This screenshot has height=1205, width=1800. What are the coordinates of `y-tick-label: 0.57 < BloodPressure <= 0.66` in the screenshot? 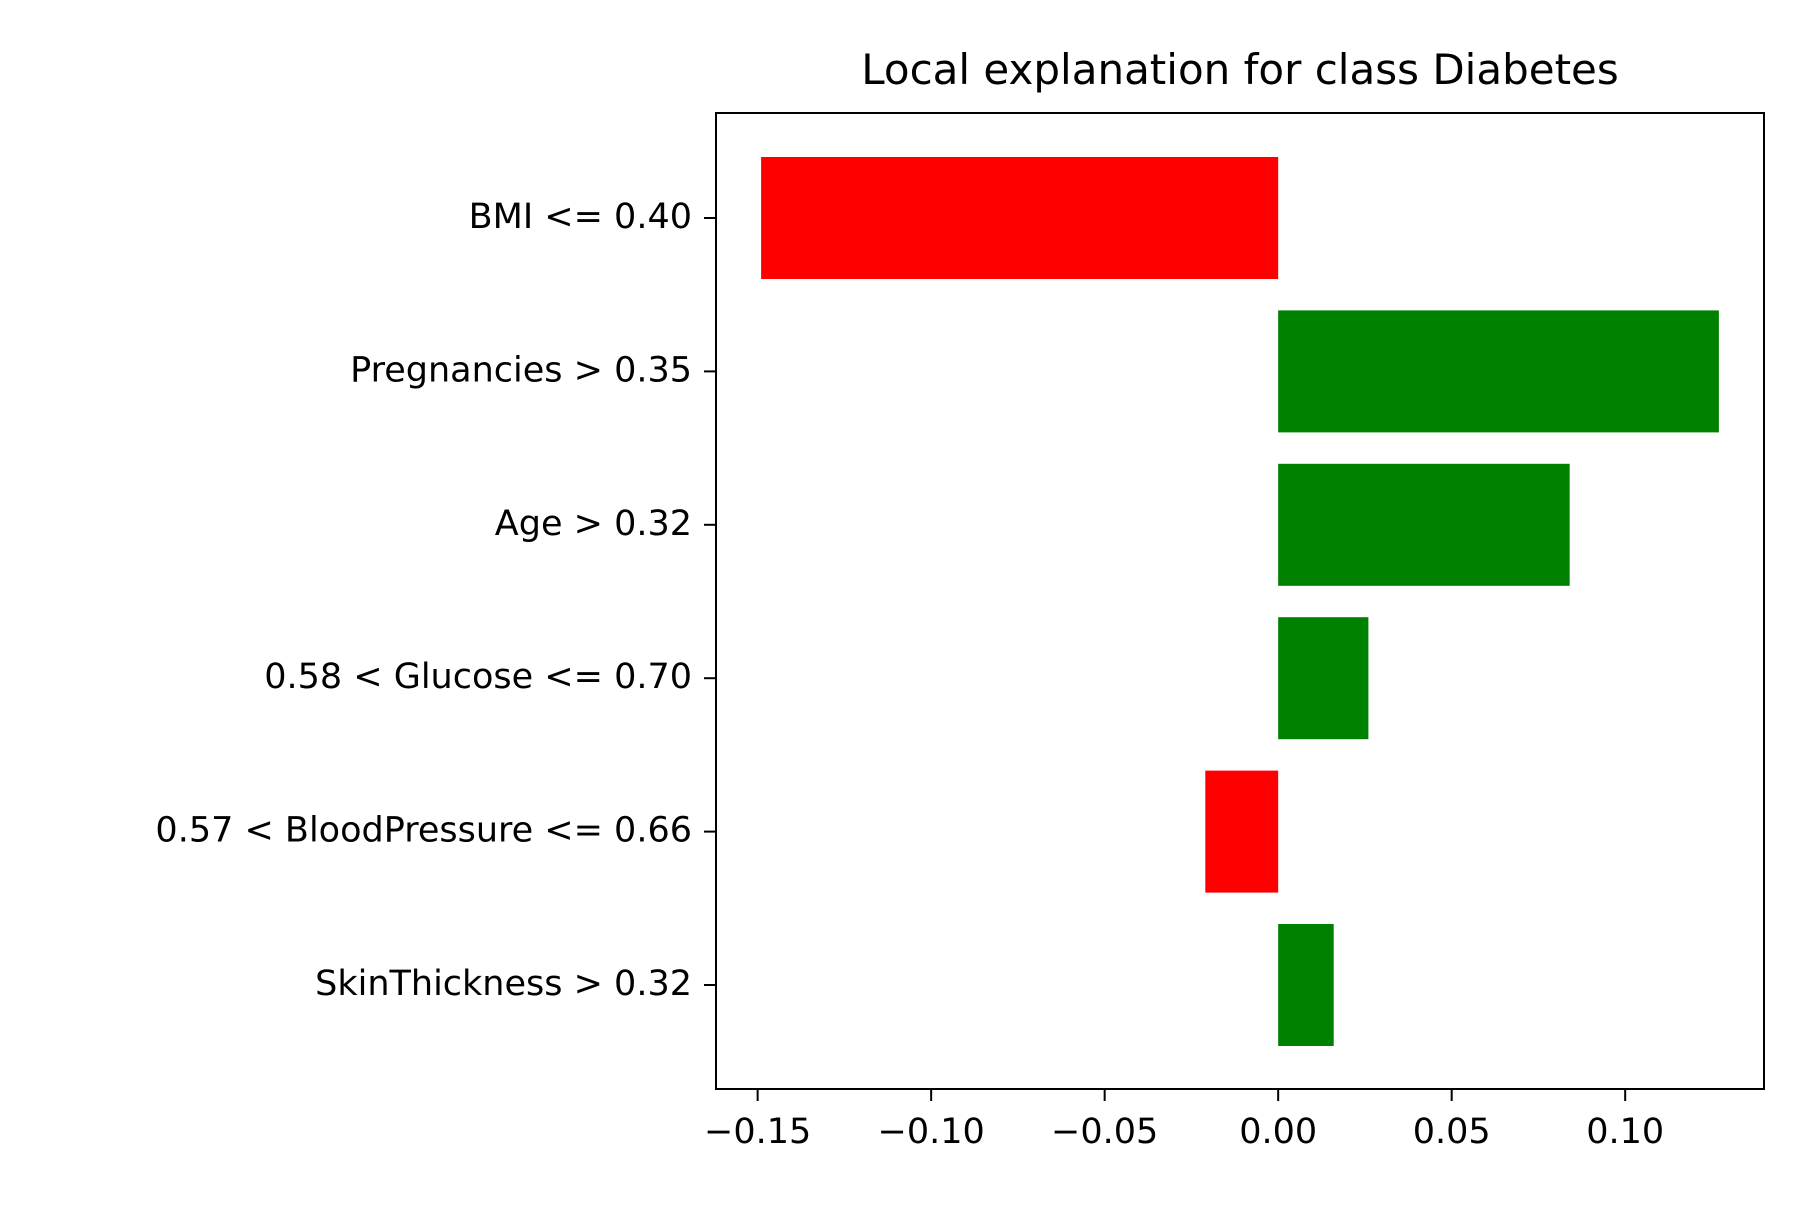 It's located at (423, 831).